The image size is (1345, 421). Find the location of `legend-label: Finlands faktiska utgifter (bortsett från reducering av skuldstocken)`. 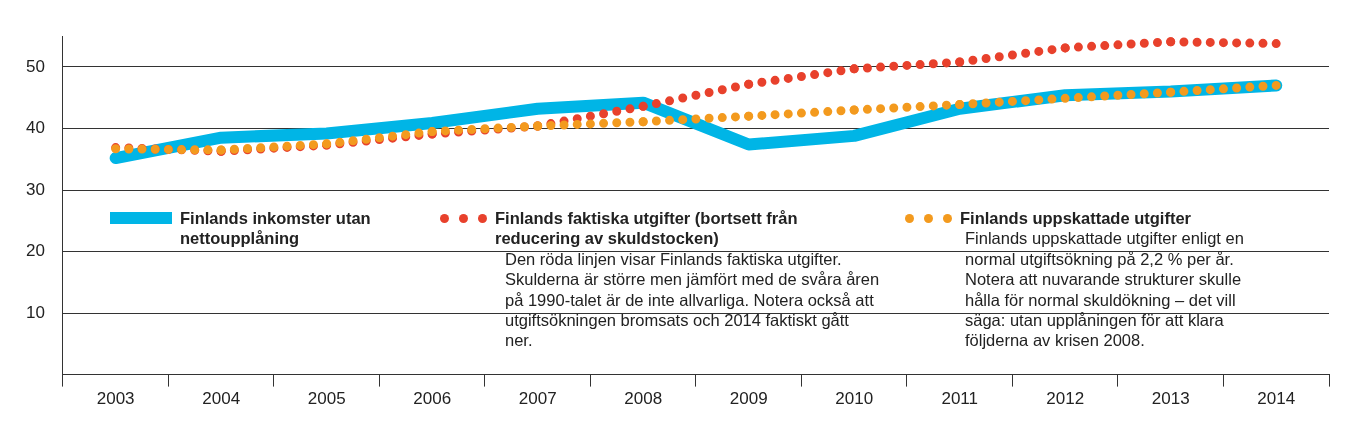

legend-label: Finlands faktiska utgifter (bortsett från reducering av skuldstocken) is located at coordinates (647, 228).